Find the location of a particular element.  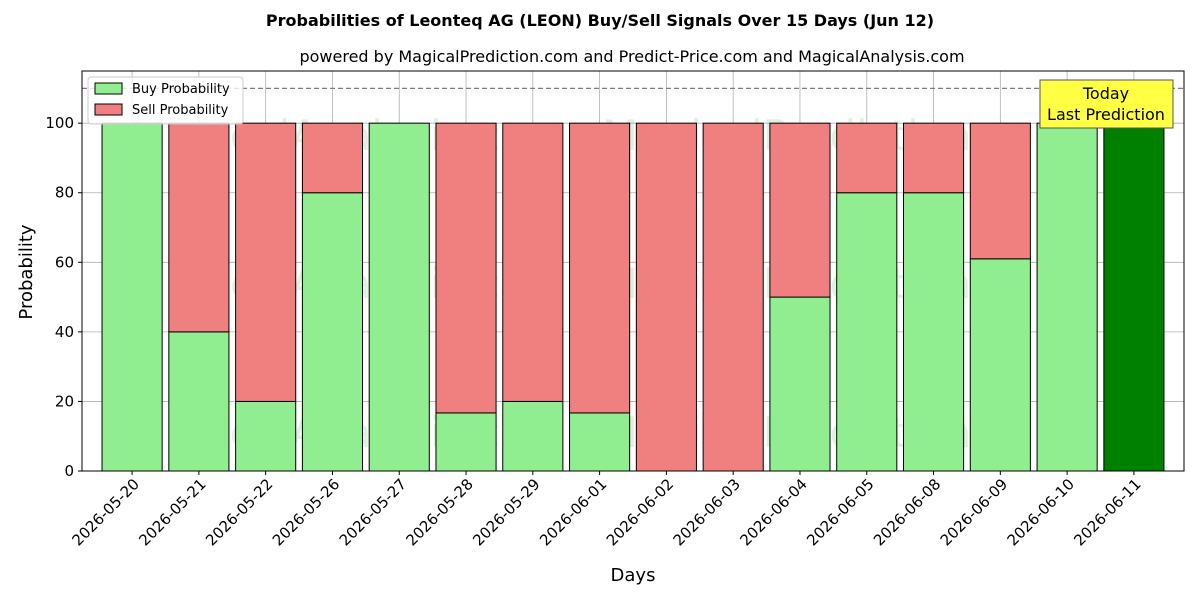

legend-box is located at coordinates (165, 100).